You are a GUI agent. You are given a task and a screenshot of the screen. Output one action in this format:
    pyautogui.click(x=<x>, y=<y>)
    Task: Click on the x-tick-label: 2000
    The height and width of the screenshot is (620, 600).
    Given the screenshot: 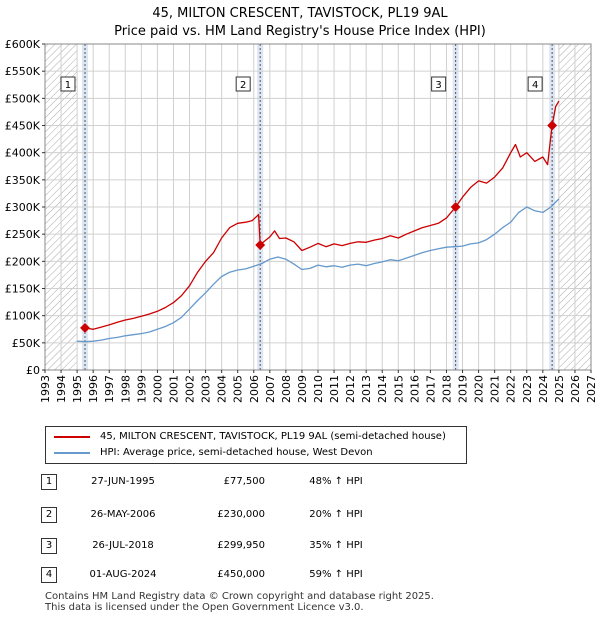 What is the action you would take?
    pyautogui.click(x=157, y=389)
    